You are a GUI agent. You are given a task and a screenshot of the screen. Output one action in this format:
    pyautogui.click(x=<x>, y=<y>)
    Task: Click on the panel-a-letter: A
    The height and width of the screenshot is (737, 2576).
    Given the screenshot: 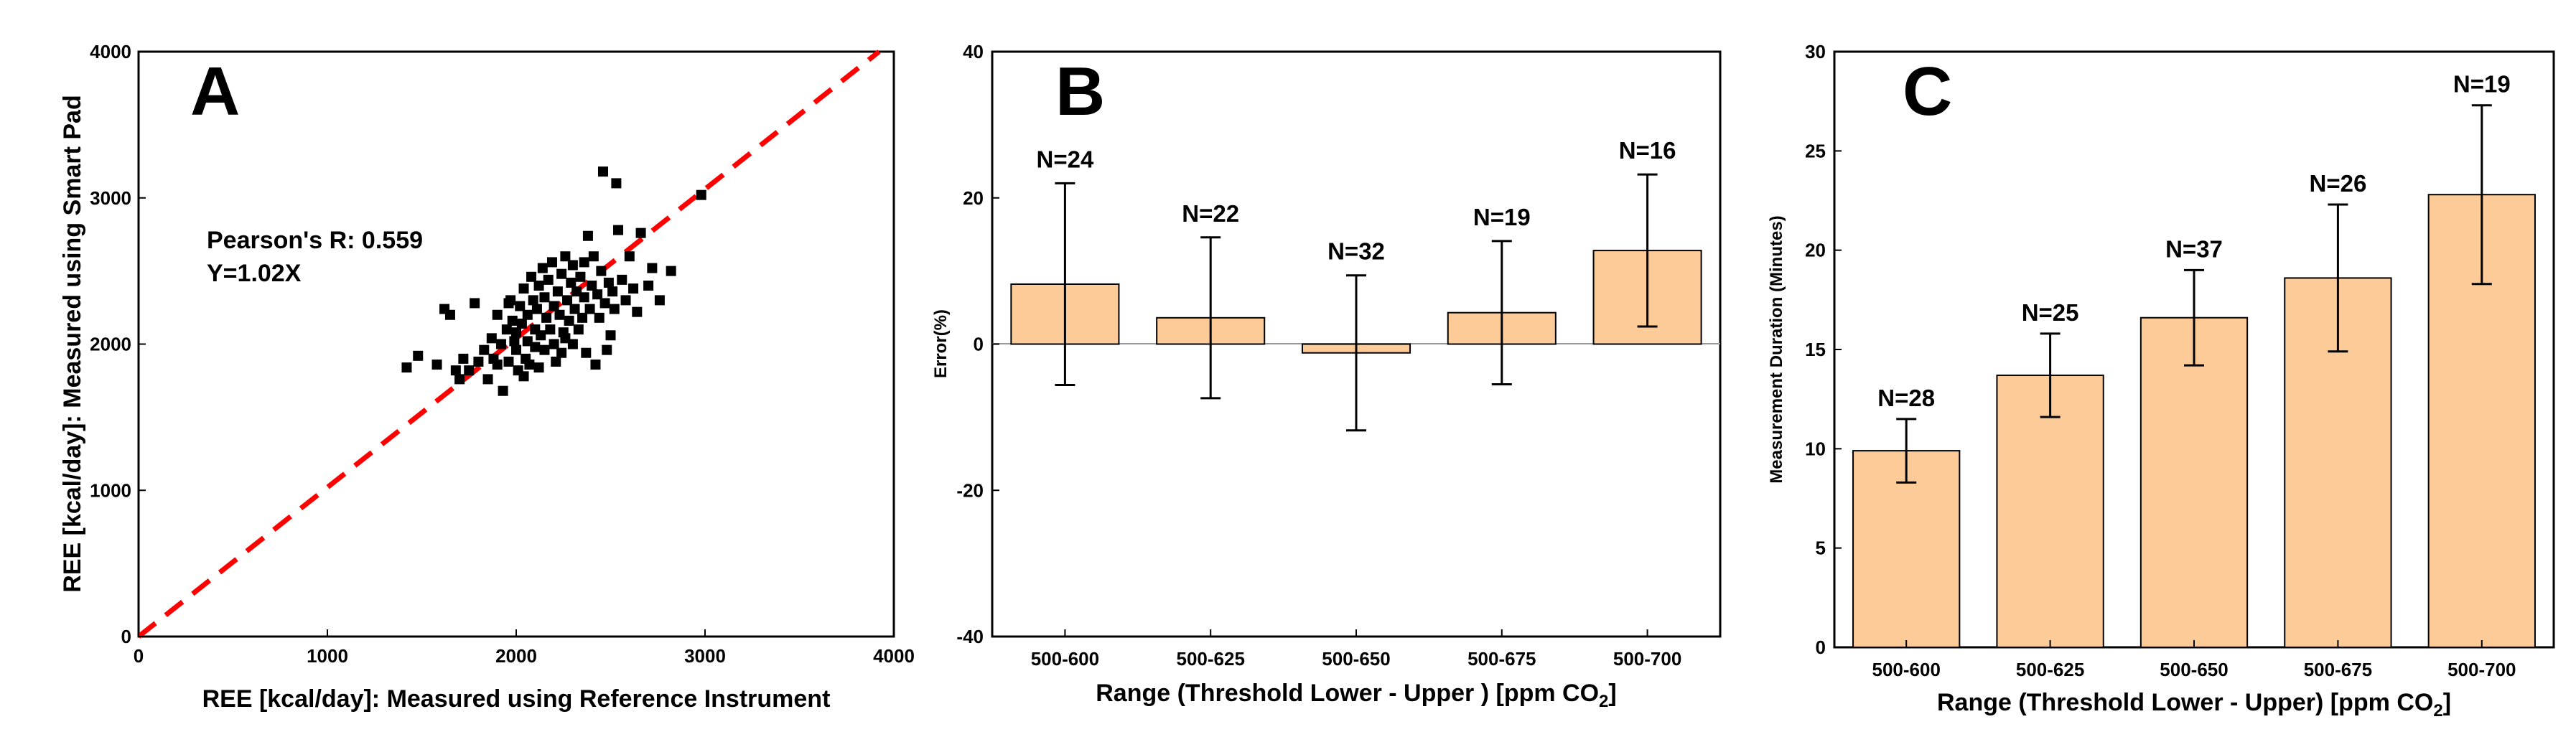 What is the action you would take?
    pyautogui.click(x=215, y=91)
    